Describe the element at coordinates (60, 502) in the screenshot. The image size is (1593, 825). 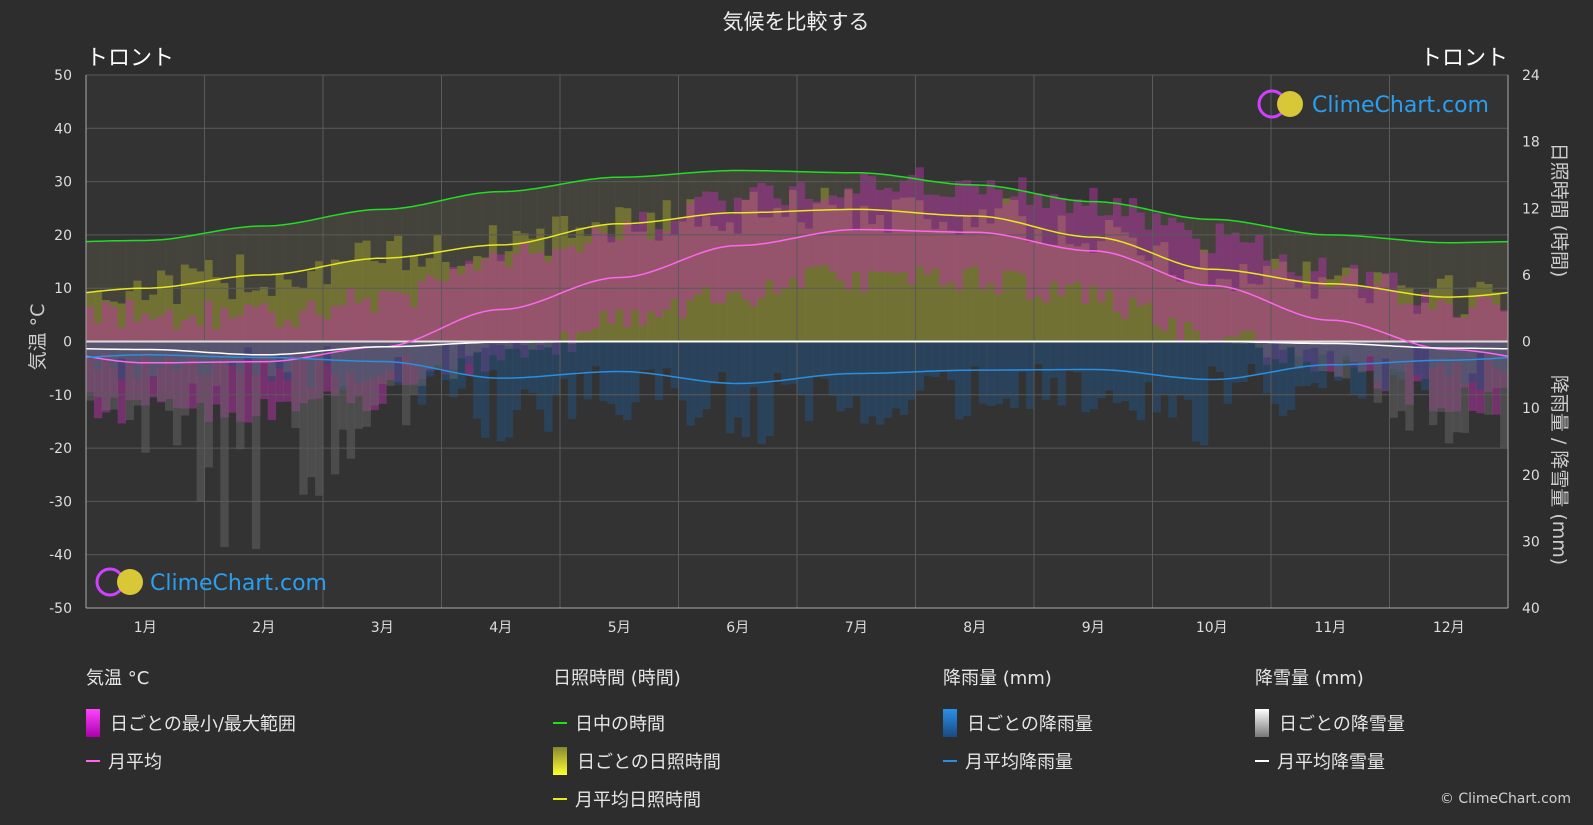
I see `temp-tick-label: -30` at that location.